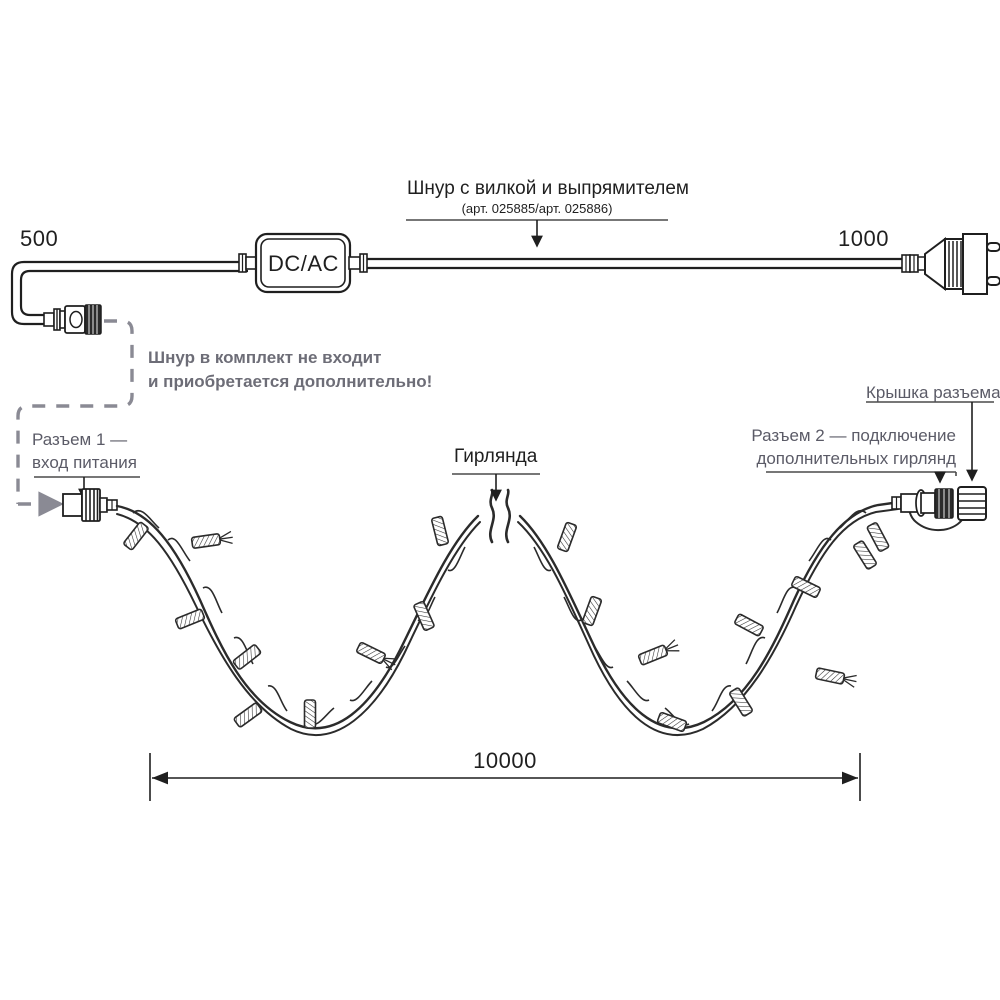 This screenshot has height=1000, width=1000. Describe the element at coordinates (853, 435) in the screenshot. I see `connector-2-label-line-1: Разъем 2 — подключение` at that location.